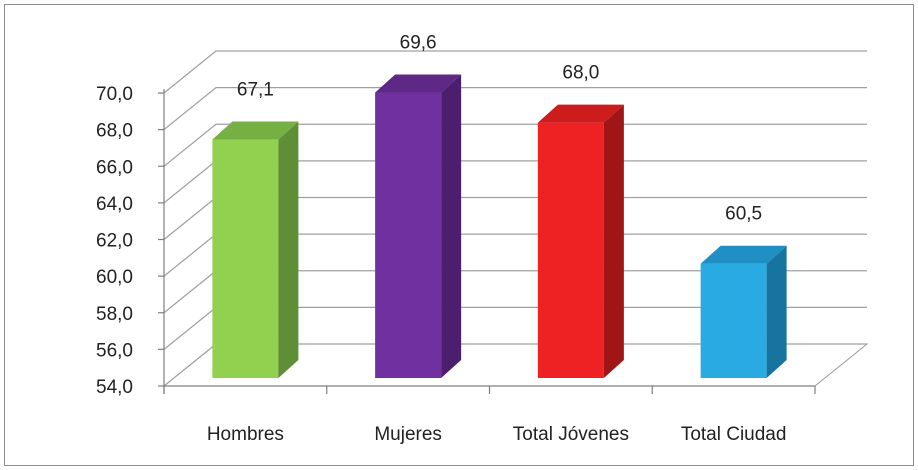 This screenshot has height=470, width=918. What do you see at coordinates (114, 350) in the screenshot?
I see `y-tick-label: 56,0` at bounding box center [114, 350].